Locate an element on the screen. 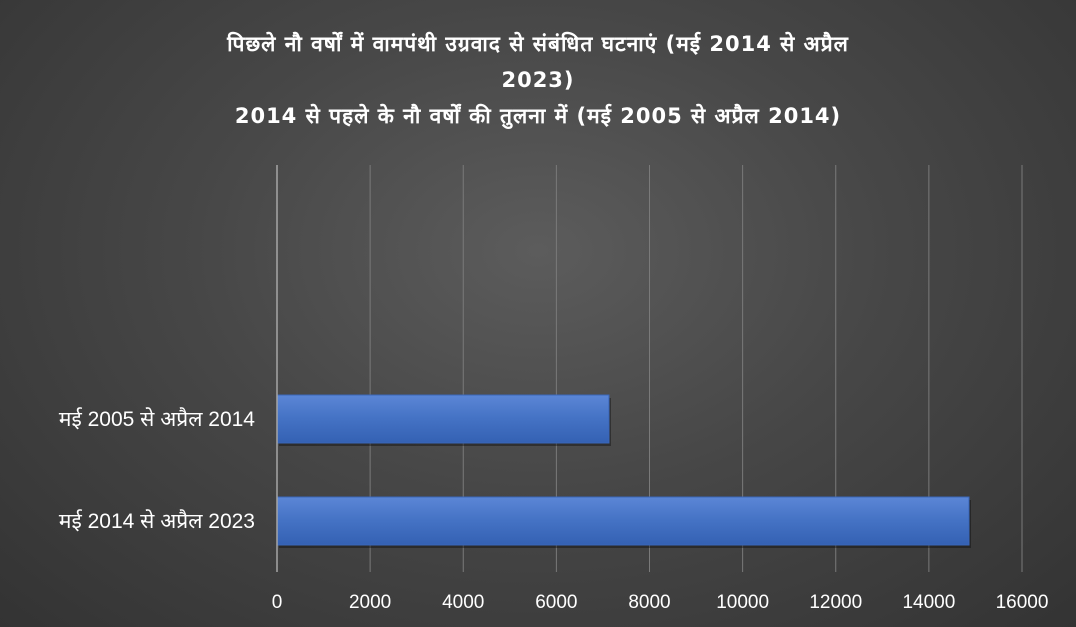  chart-title-line-2: 2023) is located at coordinates (538, 80).